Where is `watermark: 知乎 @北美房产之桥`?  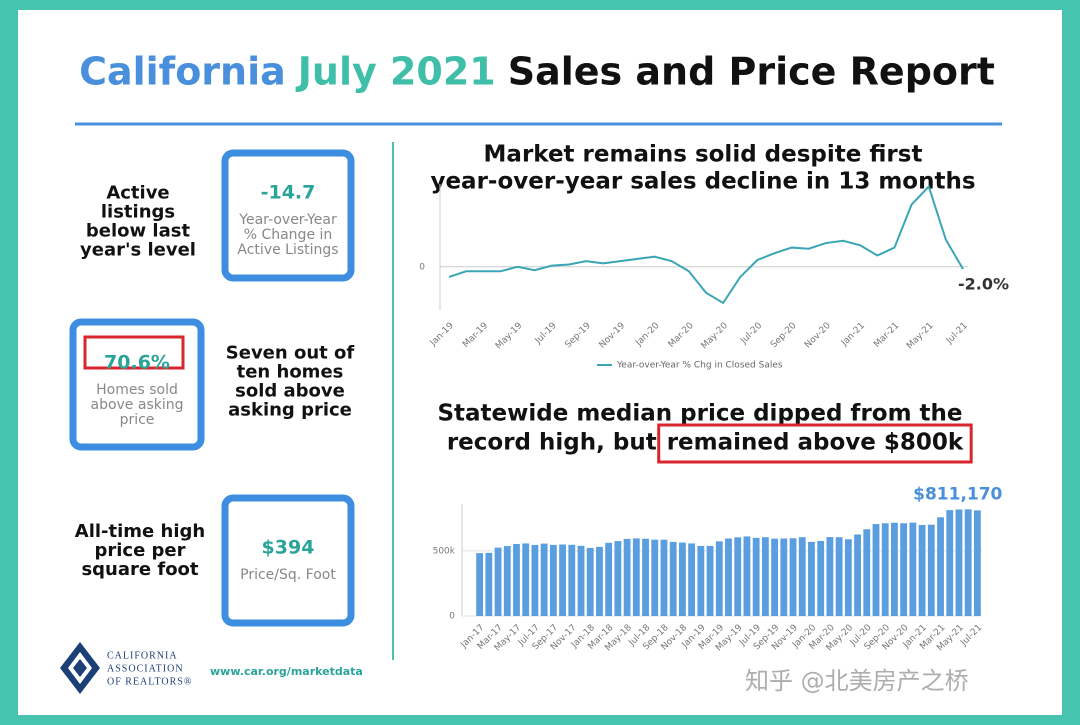 watermark: 知乎 @北美房产之桥 is located at coordinates (857, 681).